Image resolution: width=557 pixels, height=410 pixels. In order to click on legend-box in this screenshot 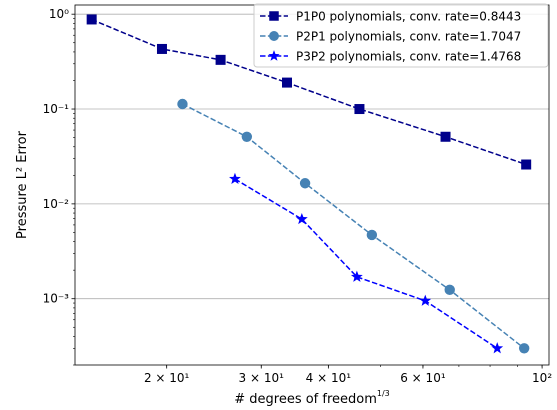, I will do `click(401, 35)`.